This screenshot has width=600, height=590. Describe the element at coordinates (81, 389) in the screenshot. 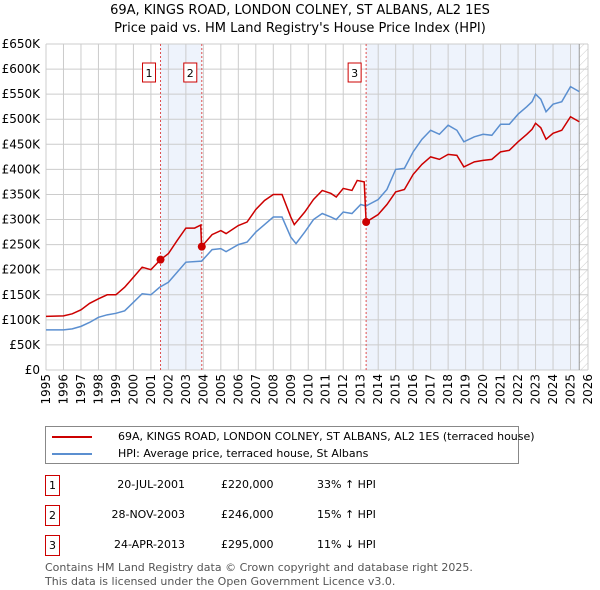

I see `x-tick-label: 1997` at that location.